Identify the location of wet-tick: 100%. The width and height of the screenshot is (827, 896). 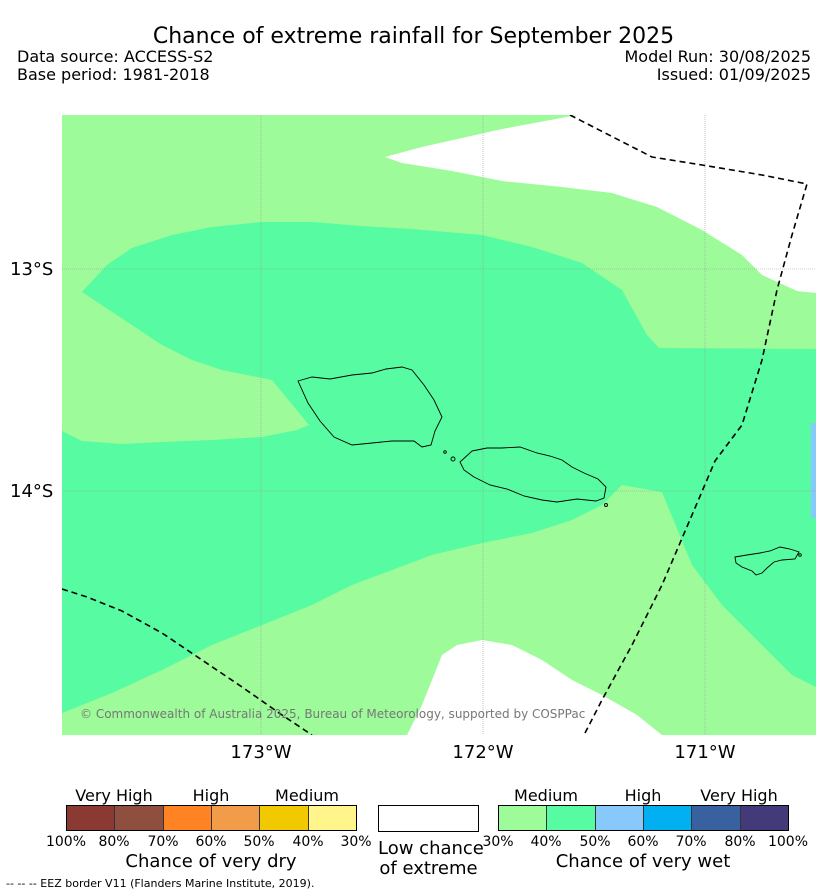
(788, 842).